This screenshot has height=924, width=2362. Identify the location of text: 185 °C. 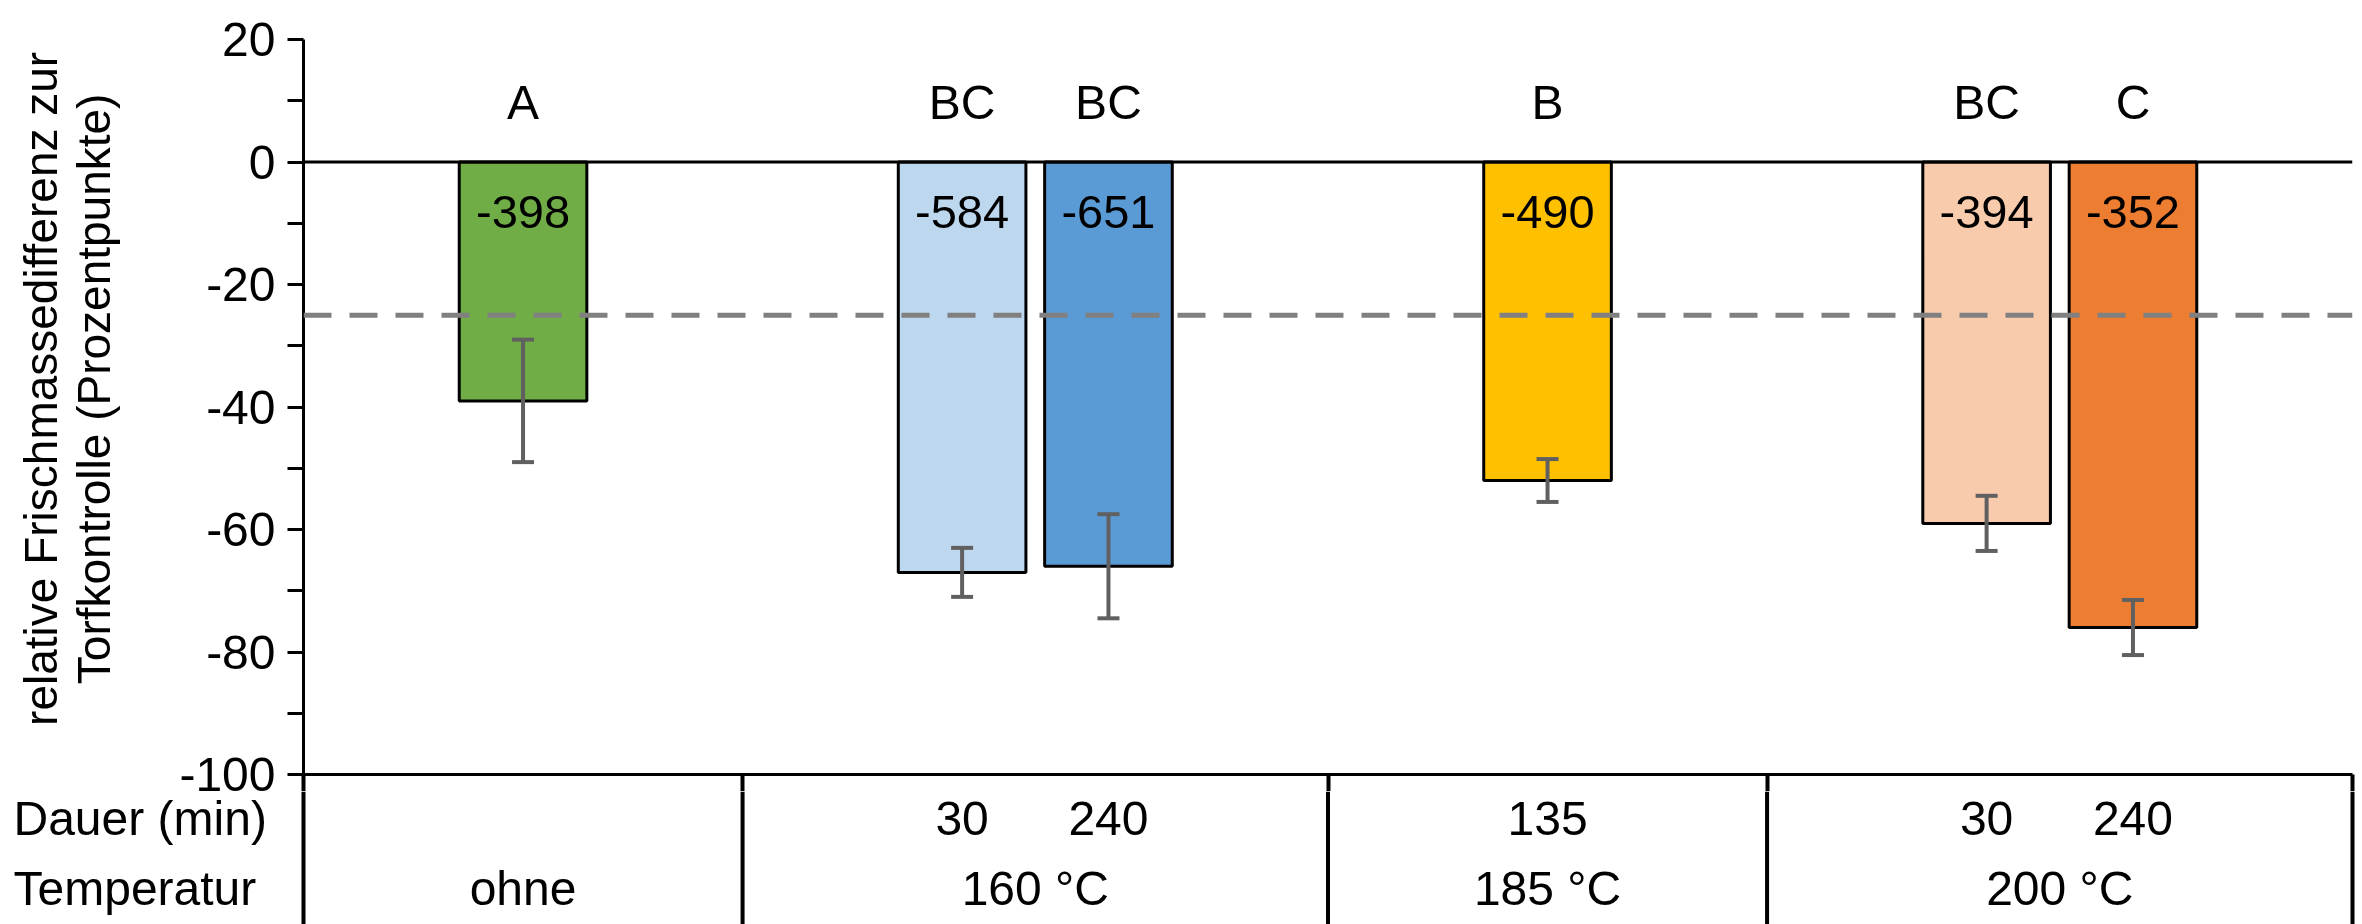
(1547, 888).